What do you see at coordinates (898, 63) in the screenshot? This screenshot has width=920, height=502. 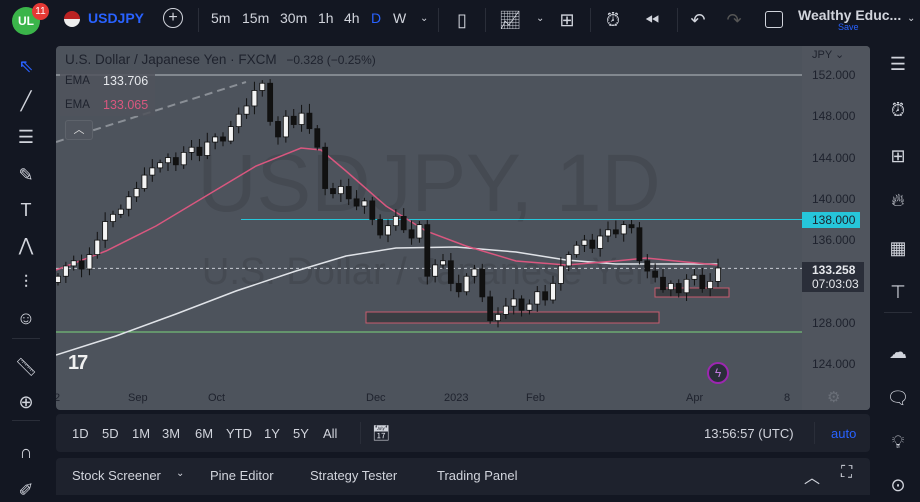 I see `watchlist-icon: ☰` at bounding box center [898, 63].